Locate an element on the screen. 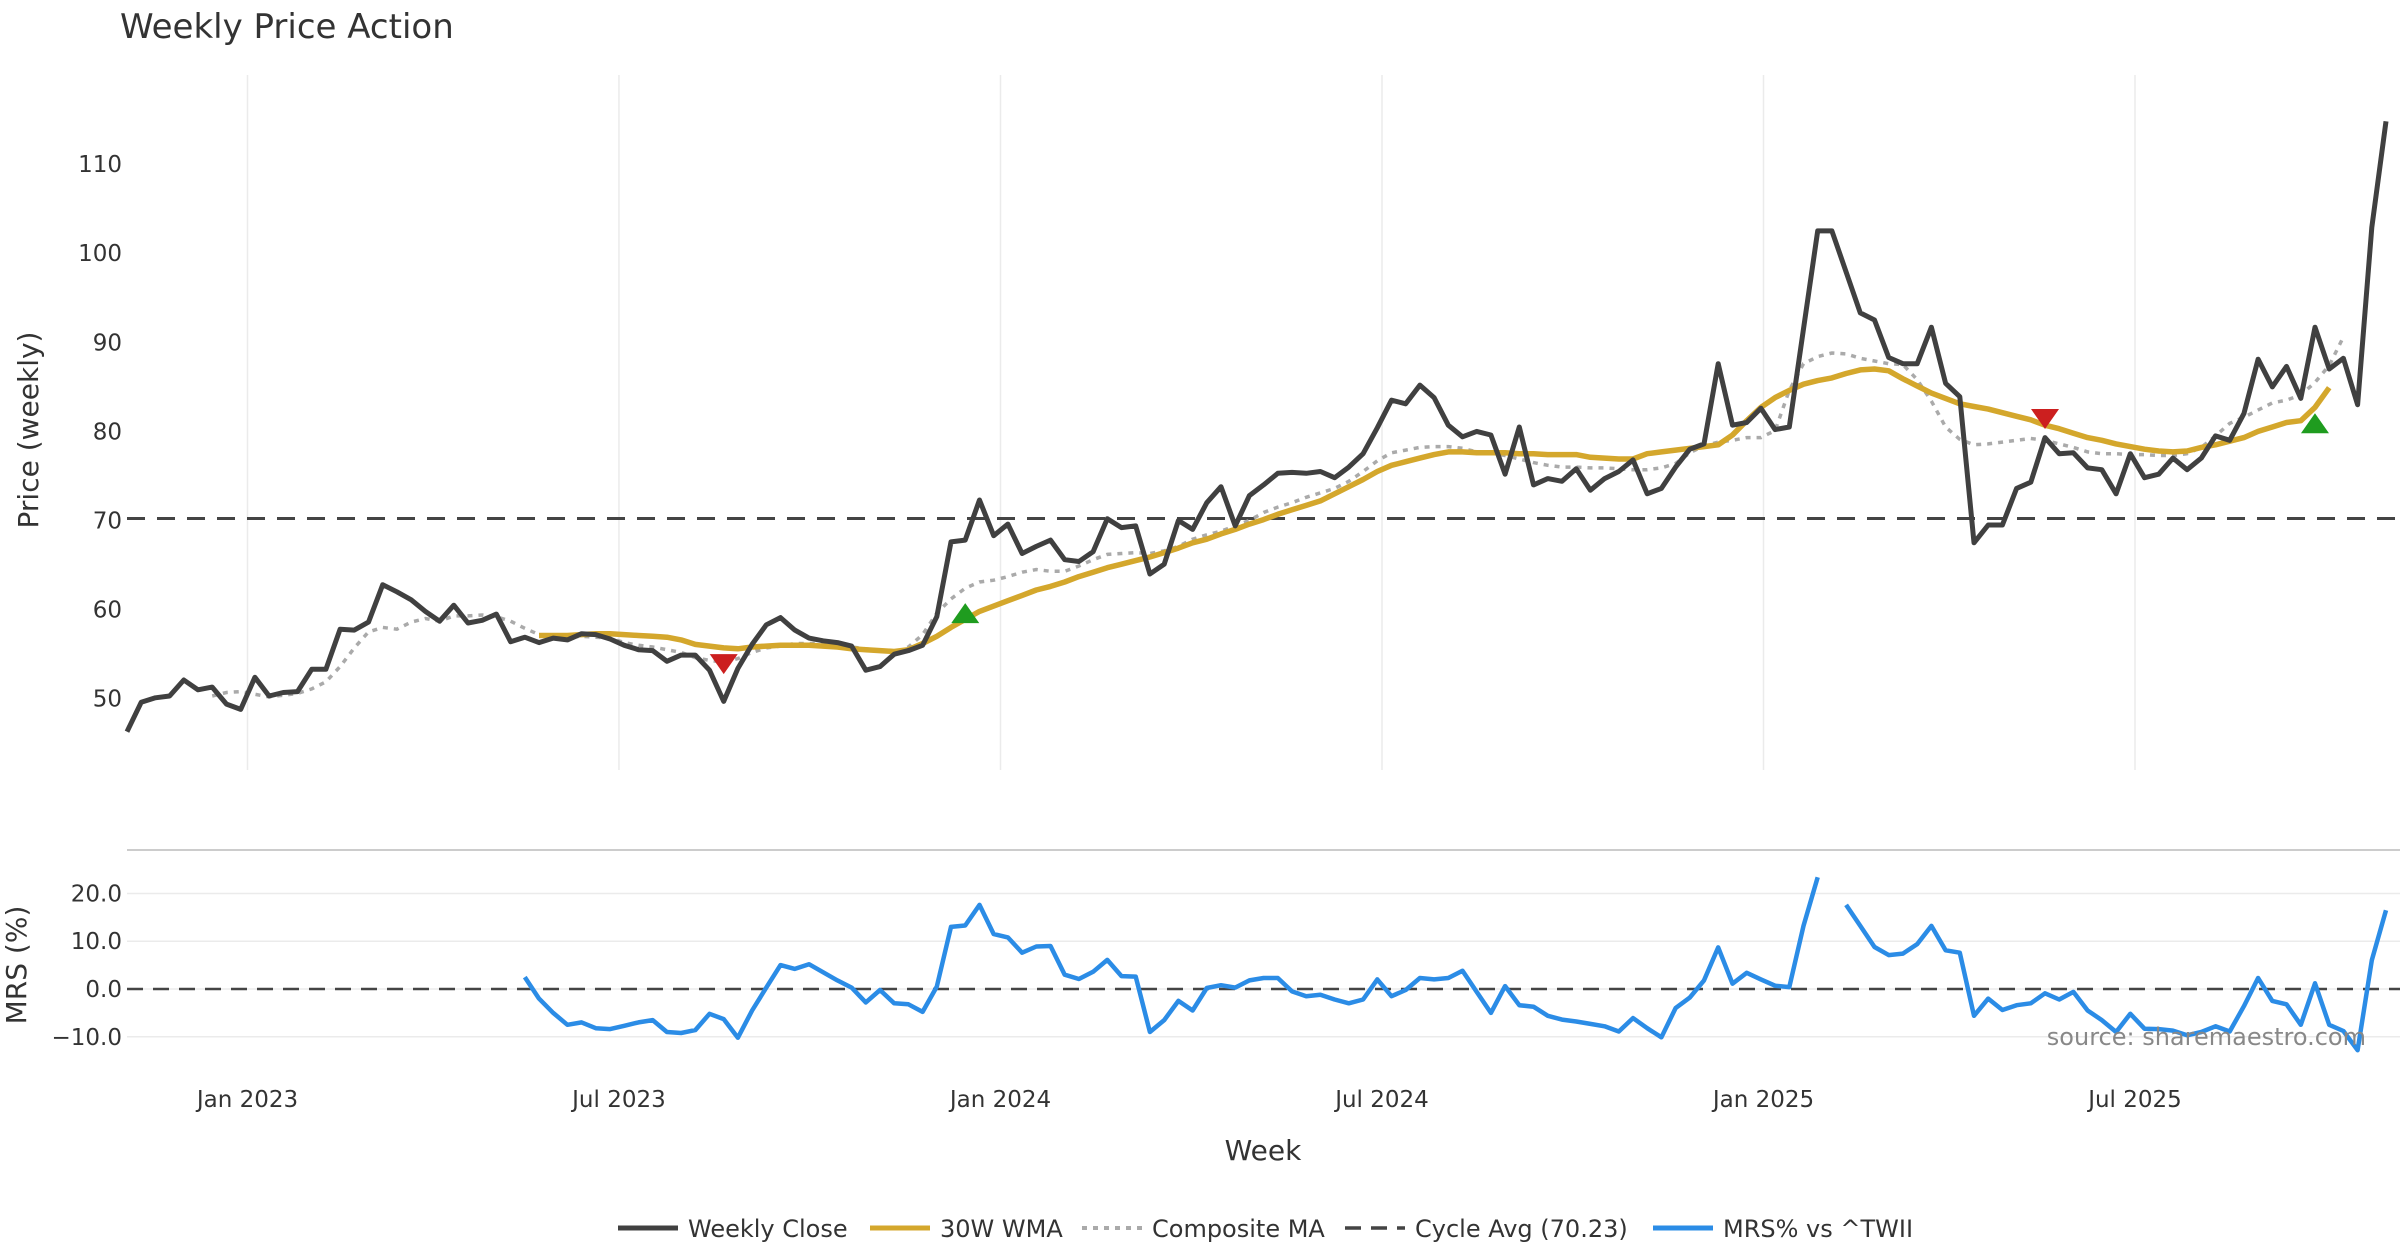  mrs-axis-label: MRS (%) is located at coordinates (16, 965).